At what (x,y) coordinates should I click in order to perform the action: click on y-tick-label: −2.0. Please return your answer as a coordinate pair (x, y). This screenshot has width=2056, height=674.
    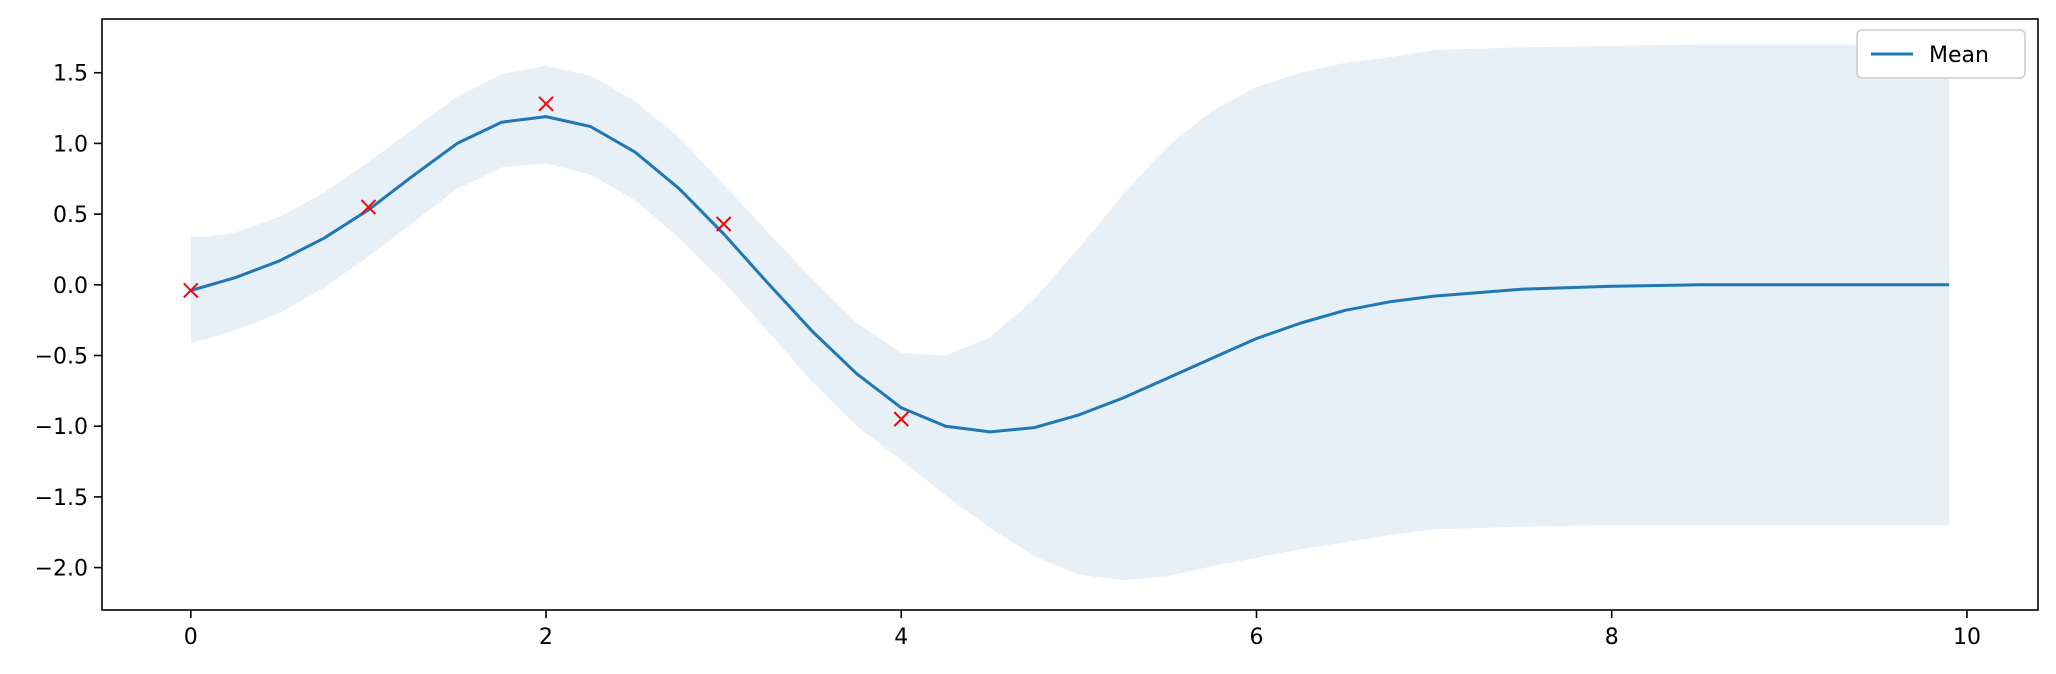
    Looking at the image, I should click on (61, 569).